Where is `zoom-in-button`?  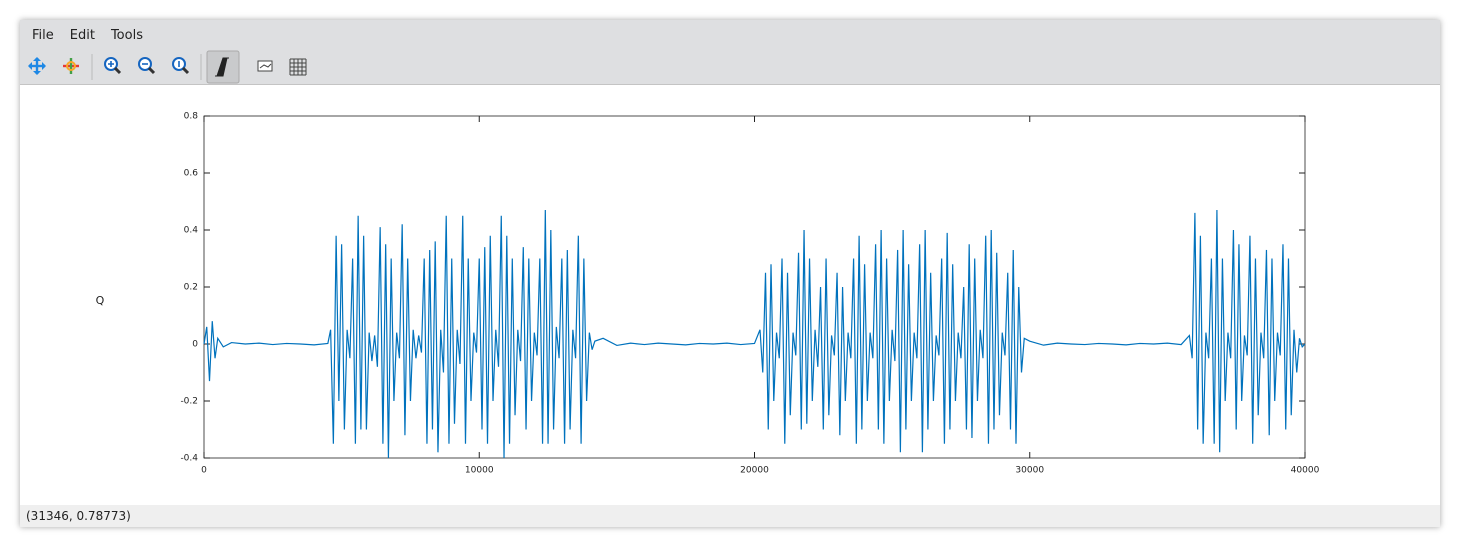
zoom-in-button is located at coordinates (113, 66).